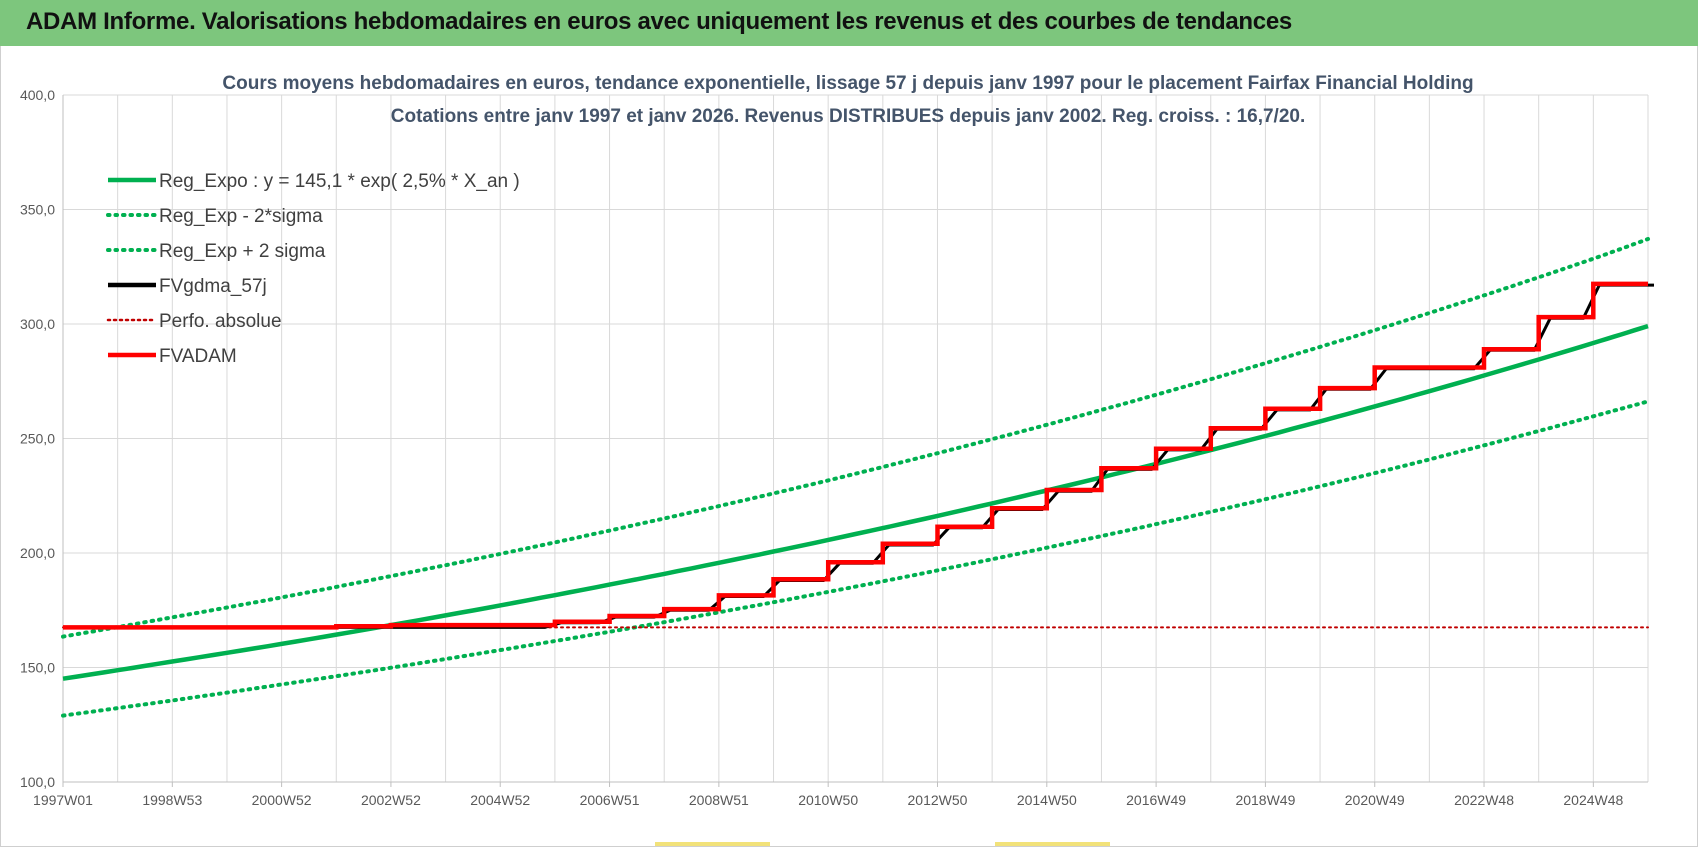 The width and height of the screenshot is (1698, 848). Describe the element at coordinates (172, 800) in the screenshot. I see `x-tick-label: 1998W53` at that location.